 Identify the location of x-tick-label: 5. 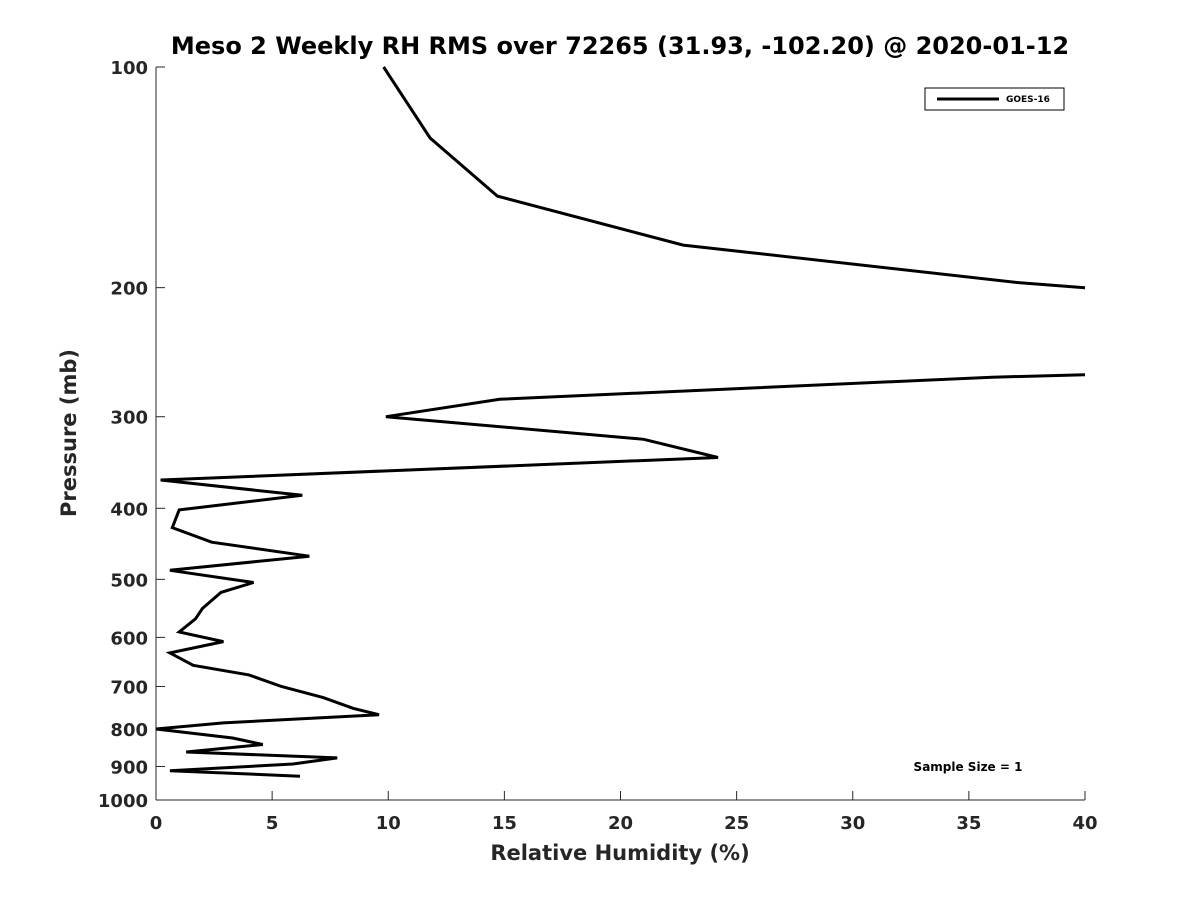
(272, 823).